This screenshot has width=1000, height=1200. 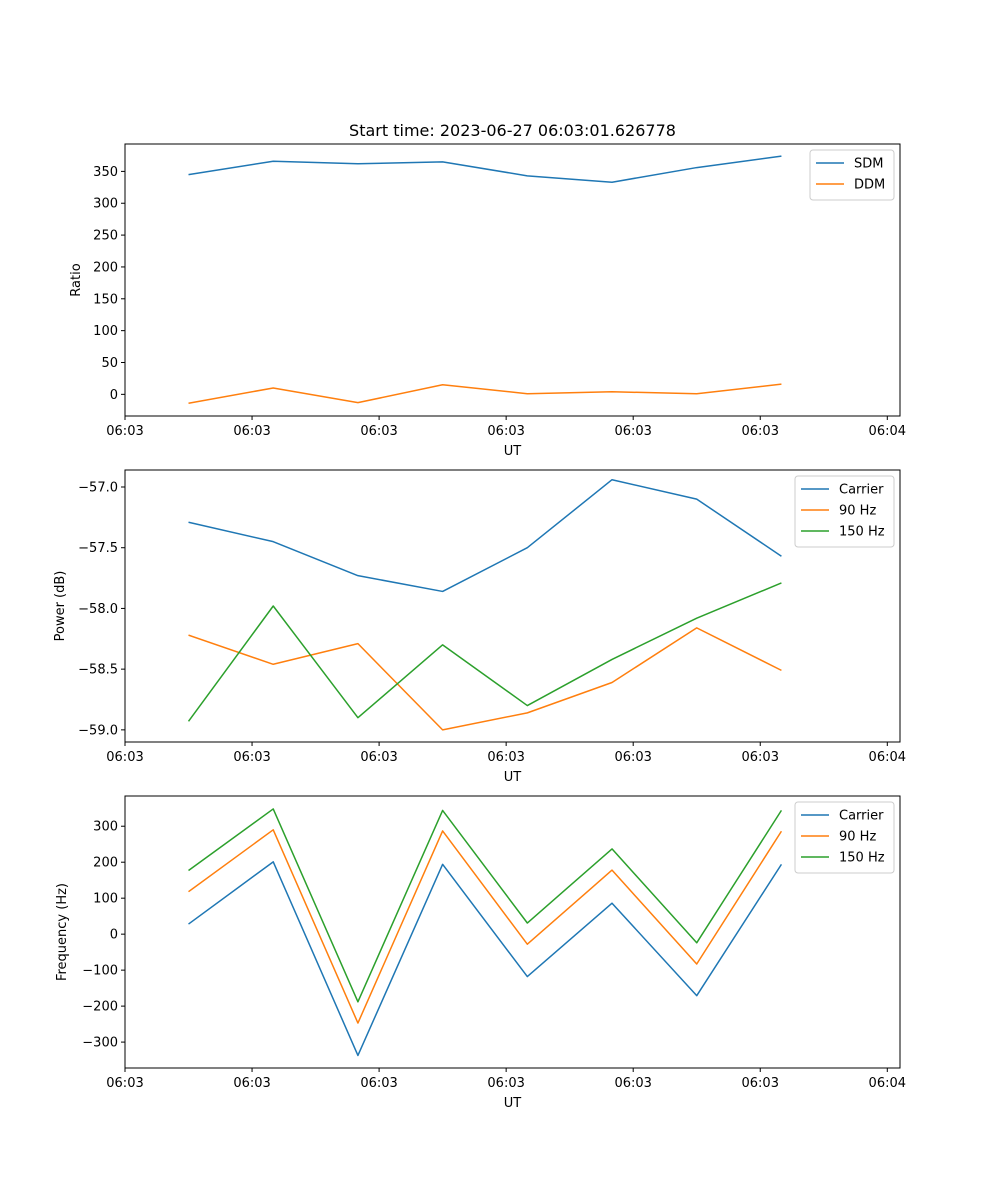 I want to click on legend-label: SDM, so click(x=868, y=164).